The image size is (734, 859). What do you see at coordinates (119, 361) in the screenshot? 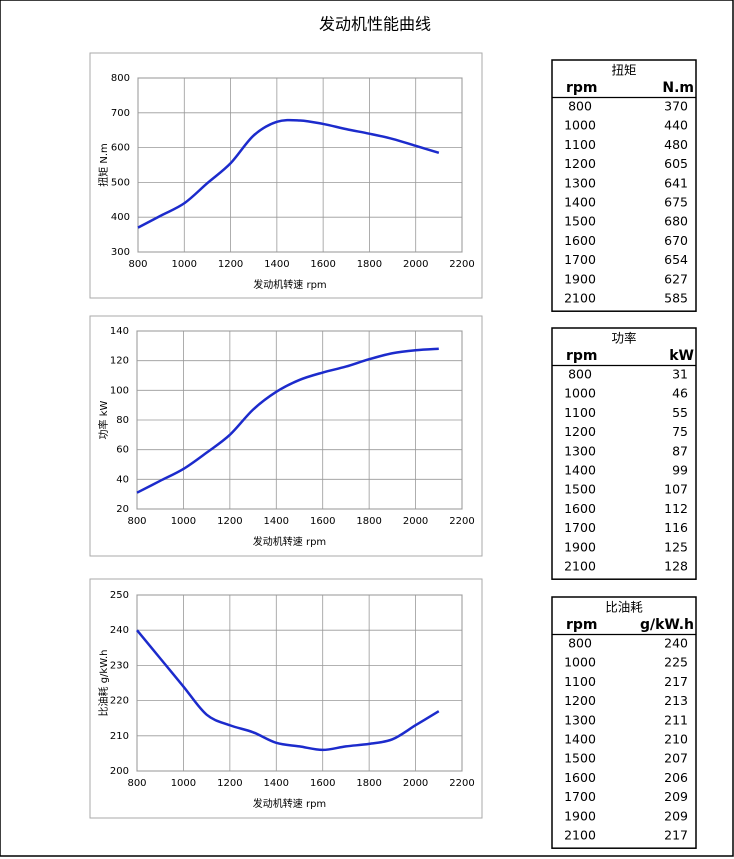
I see `y-tick-label: 120` at bounding box center [119, 361].